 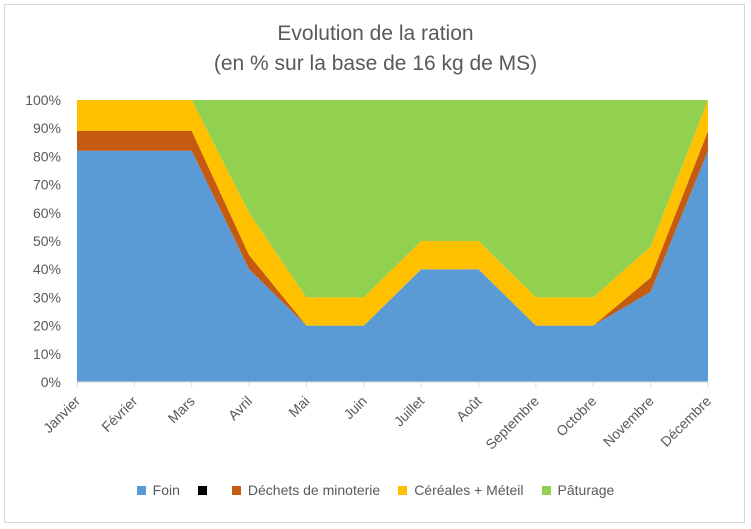 I want to click on legend-item: Pâturage, so click(x=578, y=490).